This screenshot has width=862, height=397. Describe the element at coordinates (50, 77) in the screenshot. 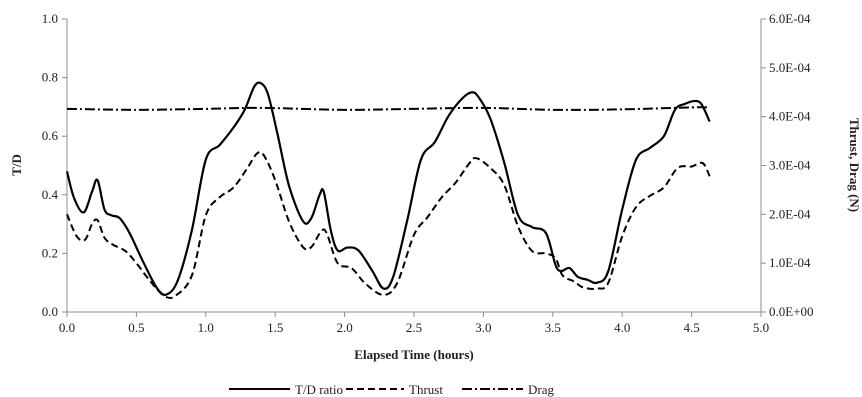

I see `left-y-tick-label: 0.8` at that location.